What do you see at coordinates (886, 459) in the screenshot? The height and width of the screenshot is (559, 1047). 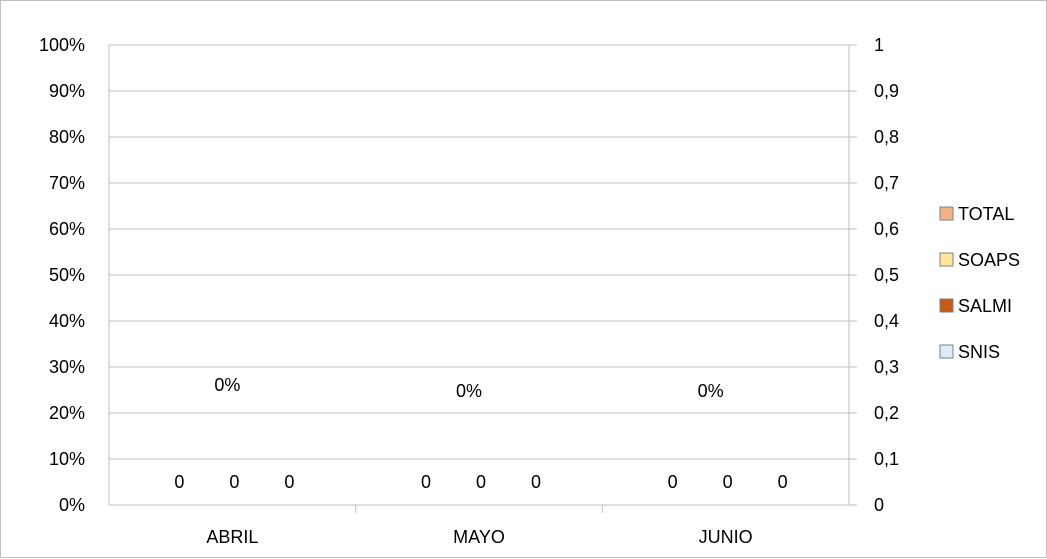 I see `right-tick-label: 0,1` at bounding box center [886, 459].